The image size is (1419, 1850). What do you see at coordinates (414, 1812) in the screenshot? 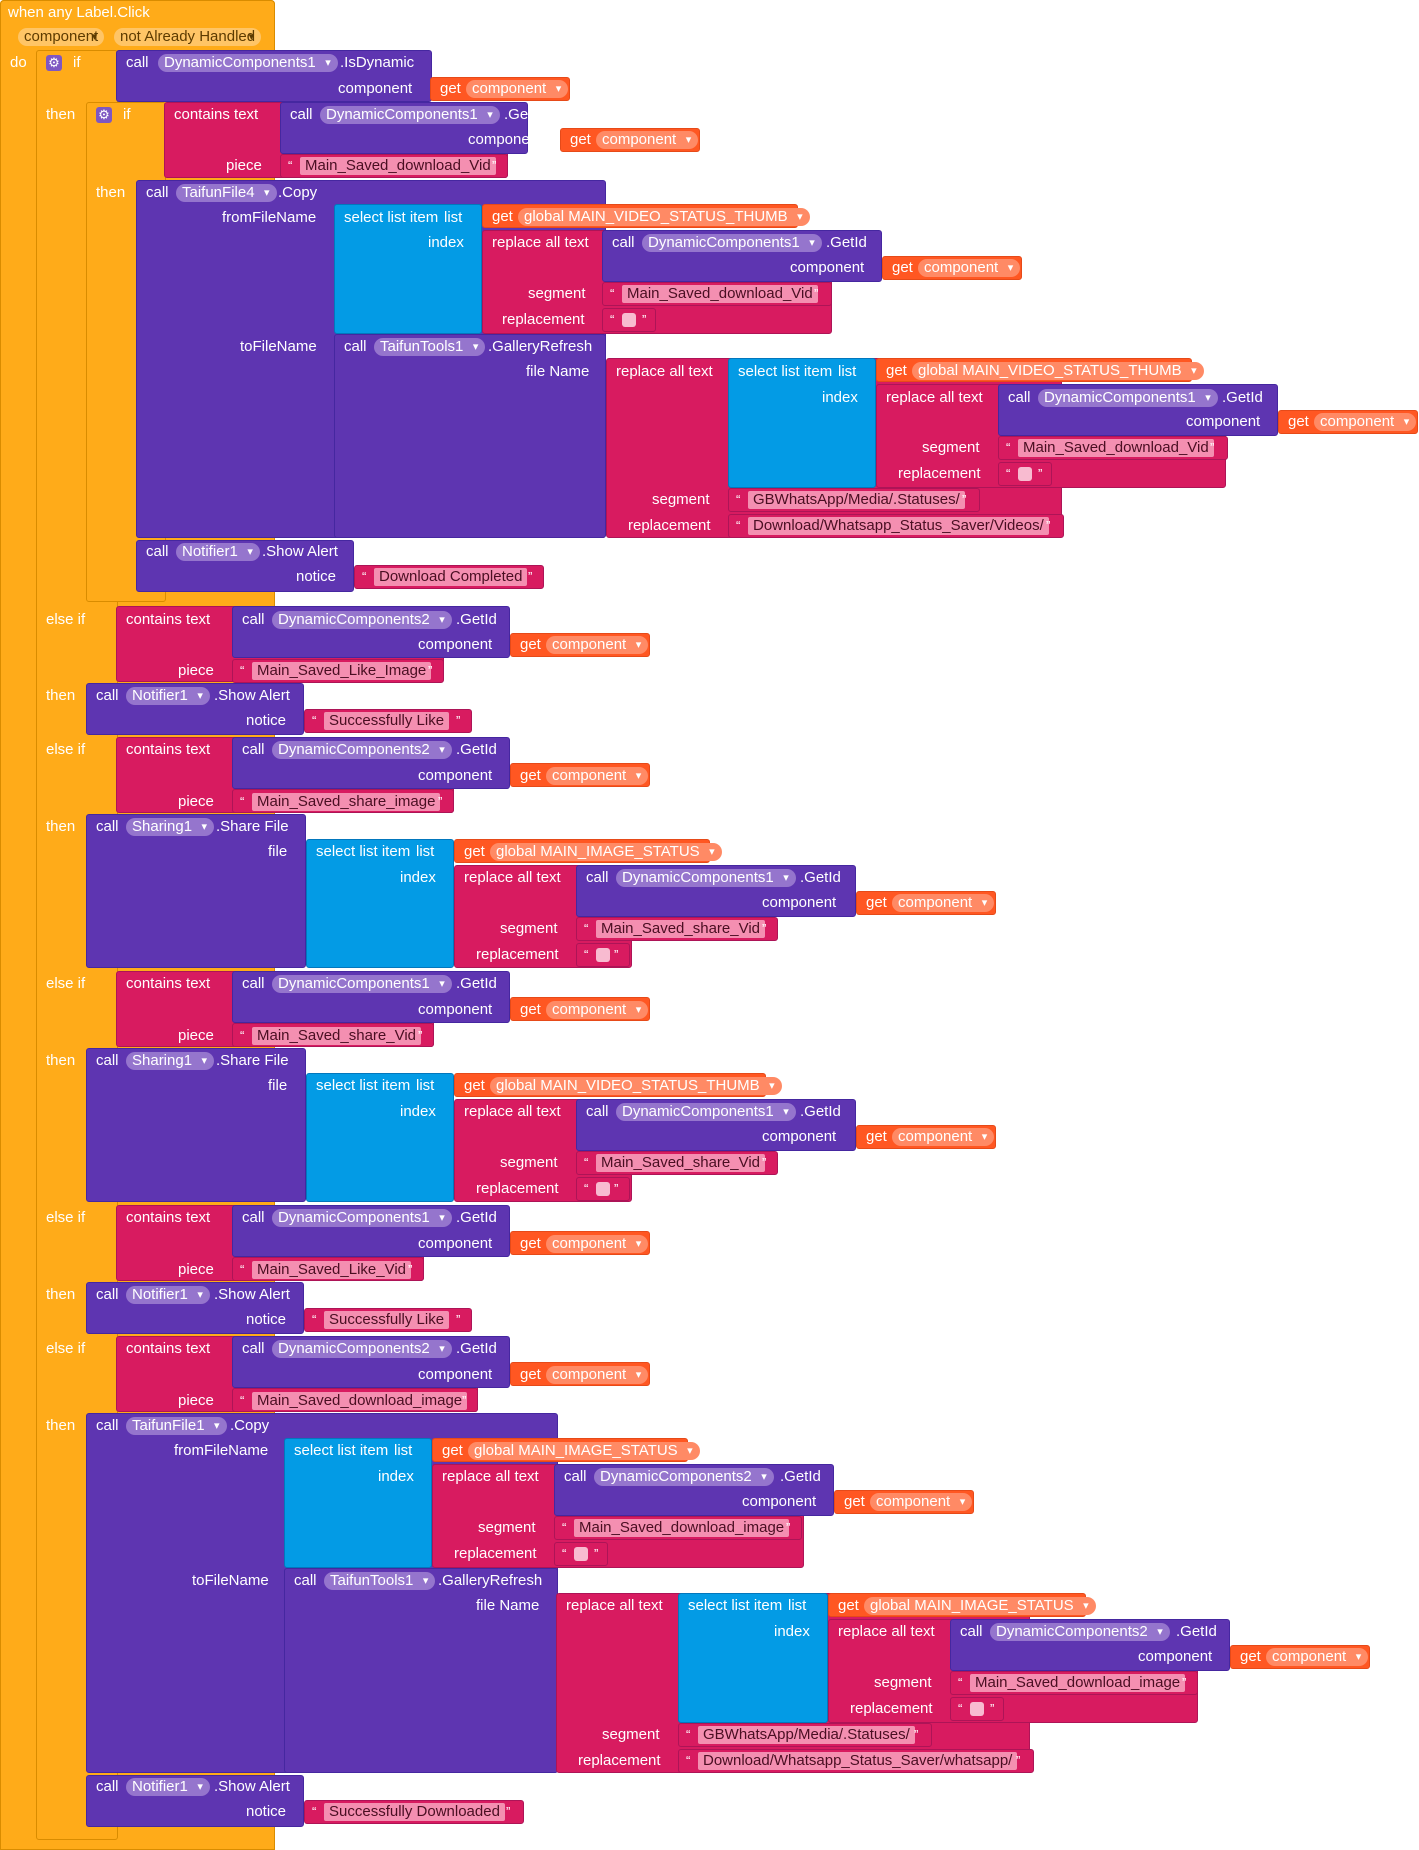
I see `string-value: Successfully Downloaded` at bounding box center [414, 1812].